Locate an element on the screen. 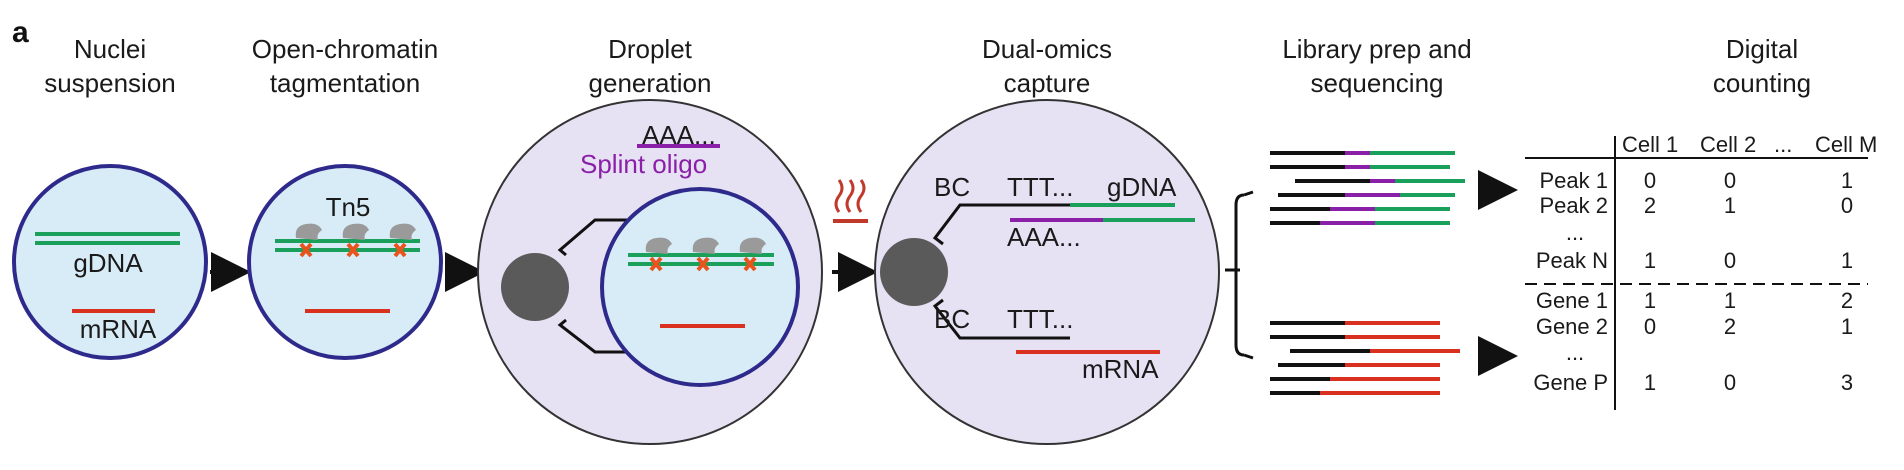 The height and width of the screenshot is (470, 1904). droplet-4: BC TTT... gDNA AAA... BC TTT... mRNA is located at coordinates (1047, 272).